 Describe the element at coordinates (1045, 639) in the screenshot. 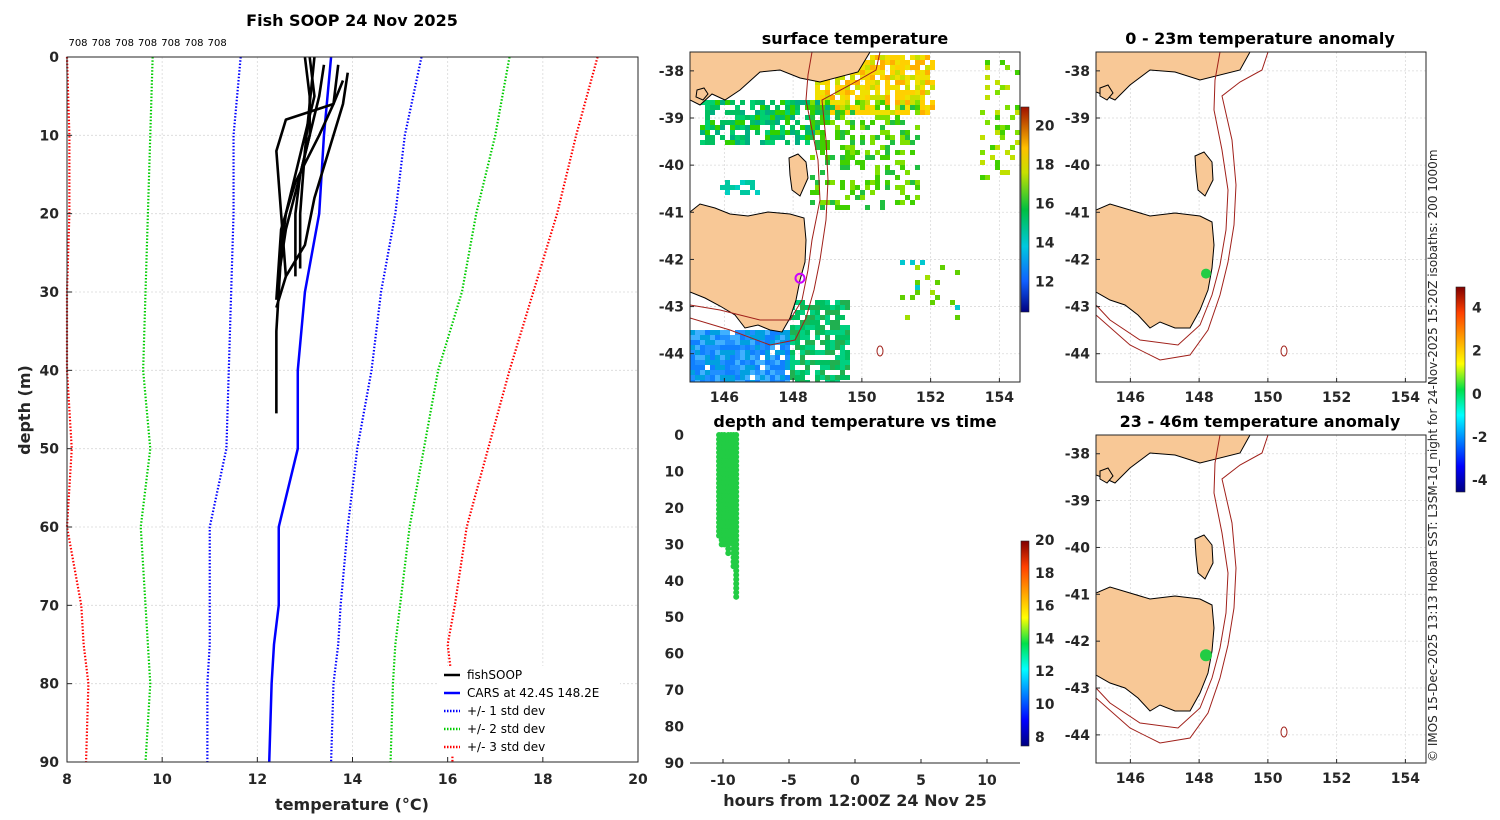

I see `colorbar-tick-label: 14` at that location.